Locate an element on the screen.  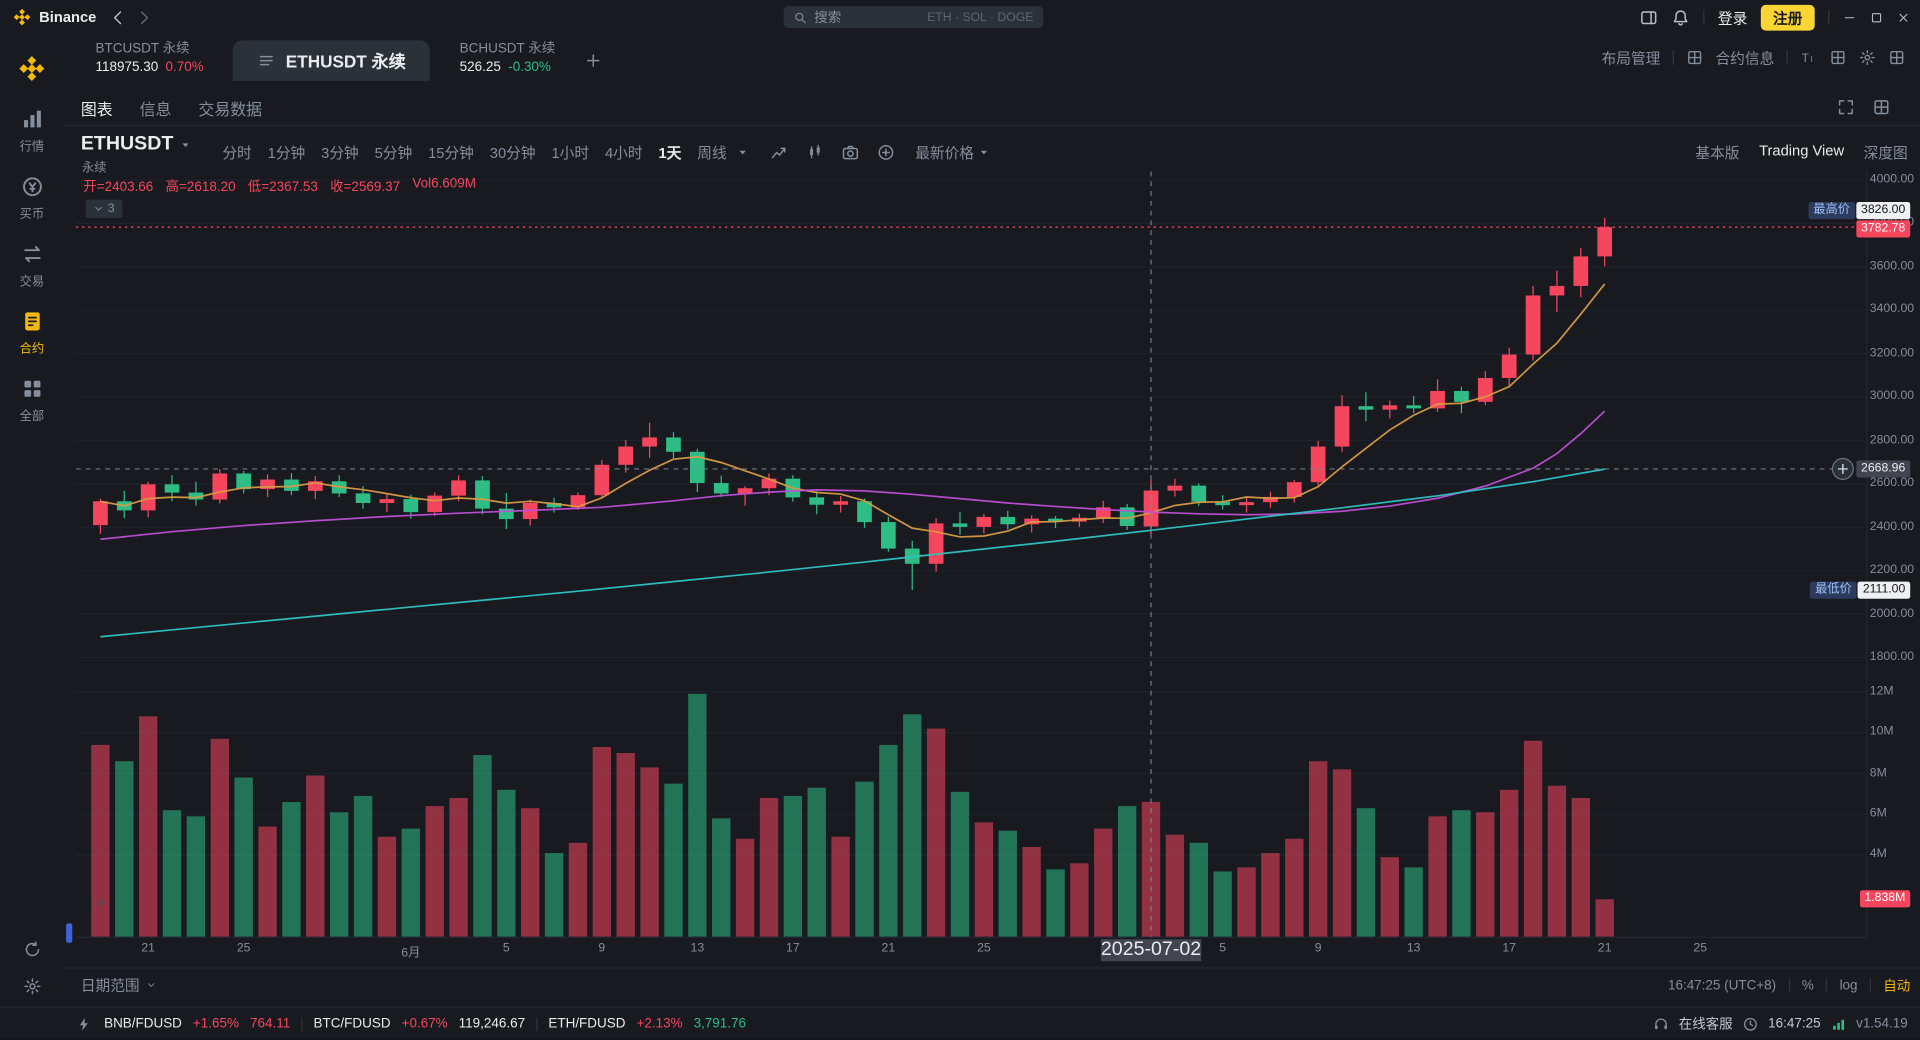
ticker-change: +1.65% is located at coordinates (216, 1024).